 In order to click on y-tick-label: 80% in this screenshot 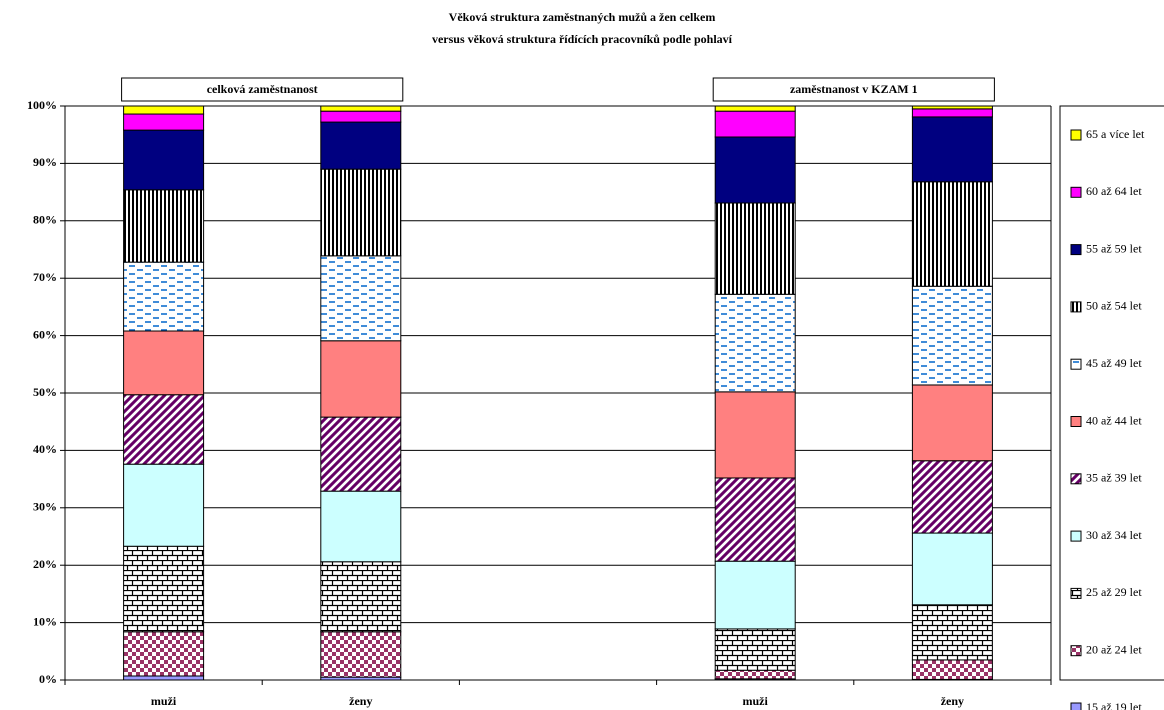, I will do `click(45, 220)`.